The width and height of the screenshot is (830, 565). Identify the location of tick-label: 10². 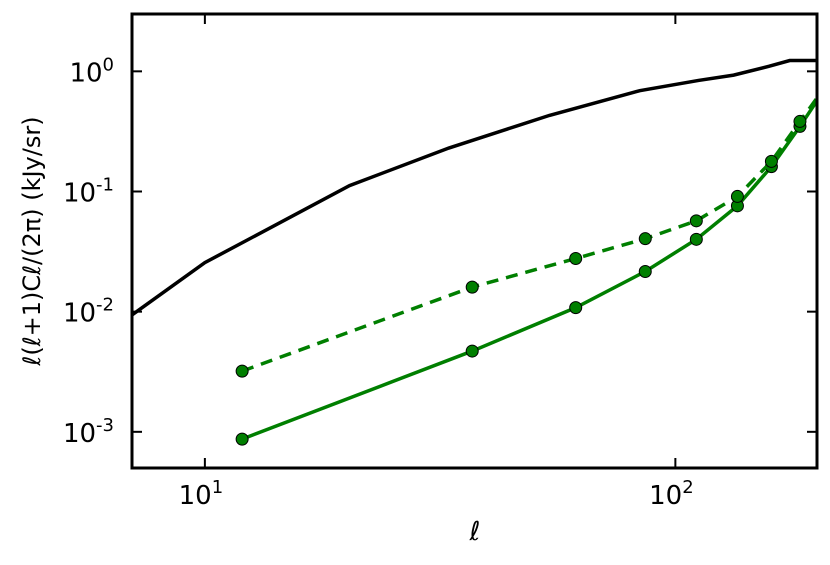
(671, 494).